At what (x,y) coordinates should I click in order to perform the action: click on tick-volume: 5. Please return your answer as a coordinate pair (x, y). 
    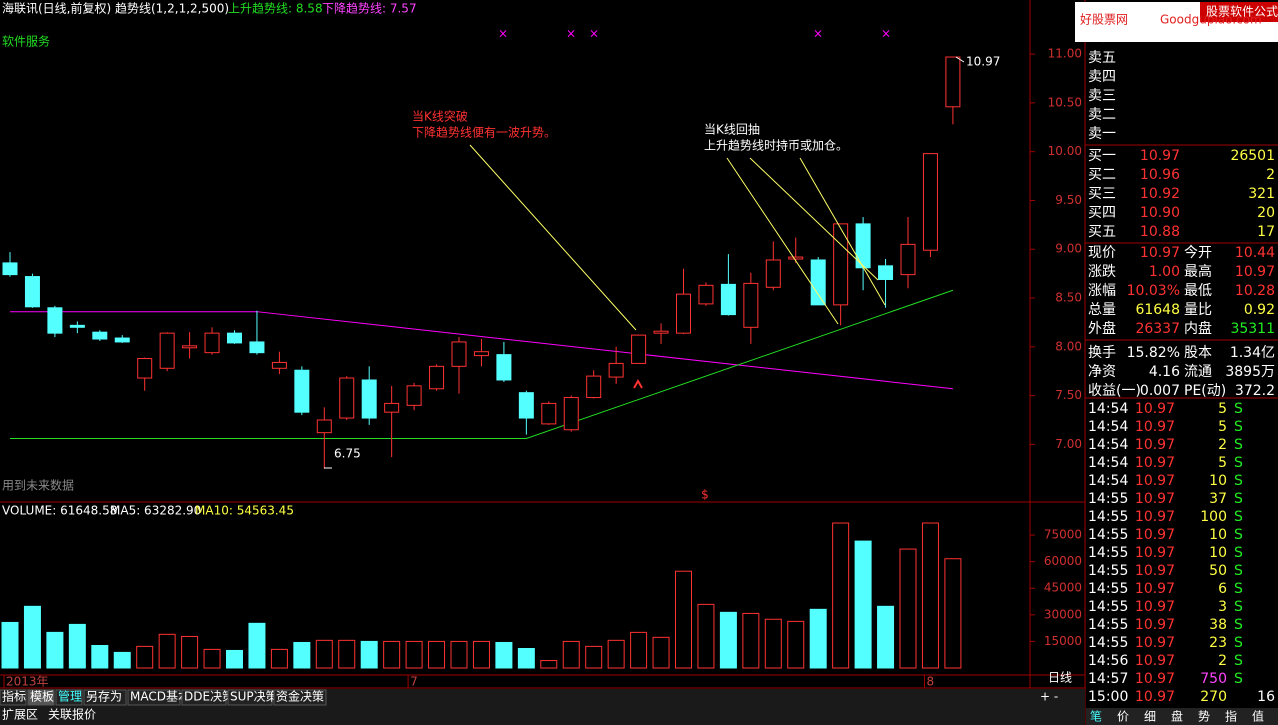
    Looking at the image, I should click on (1222, 427).